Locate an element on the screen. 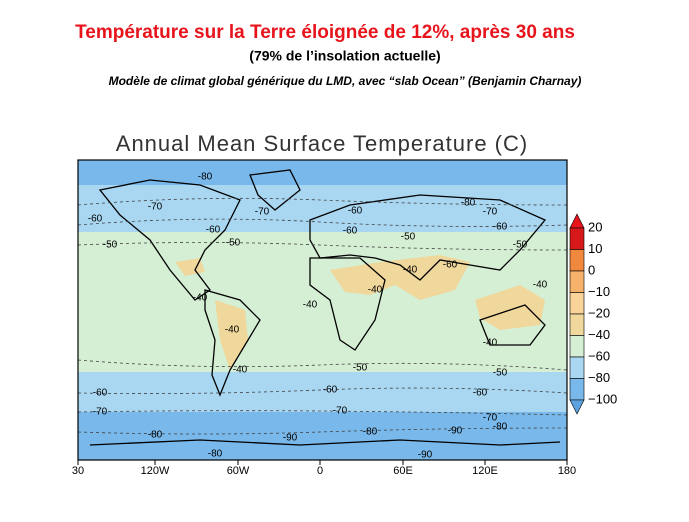  colorbar-label: 20 is located at coordinates (595, 226).